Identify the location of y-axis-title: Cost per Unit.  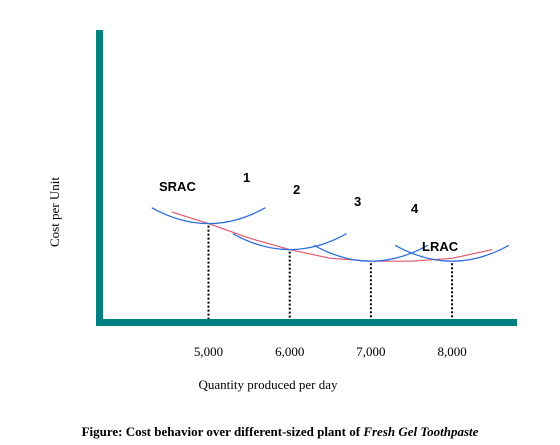
(54, 212).